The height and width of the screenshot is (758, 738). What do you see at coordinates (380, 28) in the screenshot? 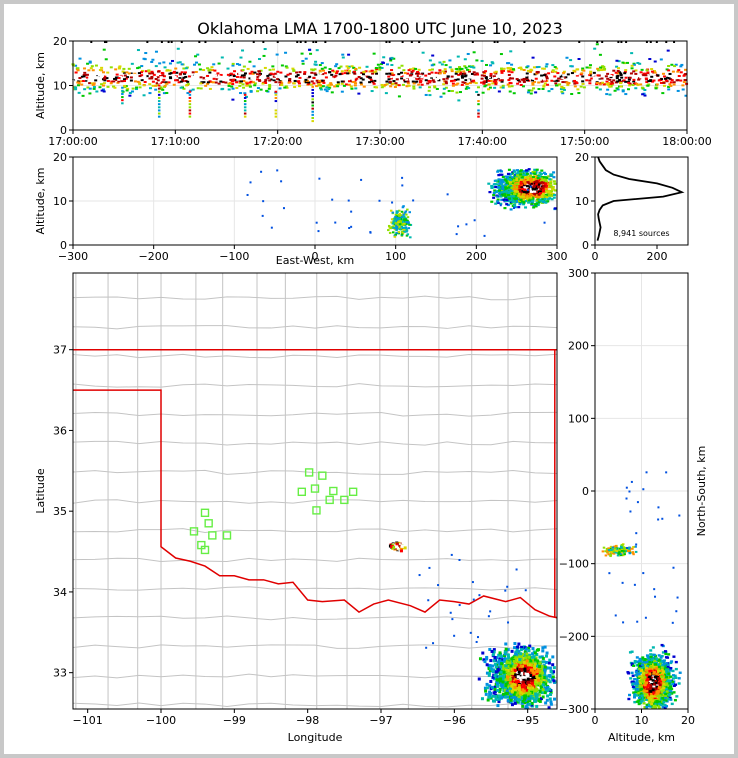
I see `figure-title: Oklahoma LMA 1700-1800 UTC June 10, 2023` at bounding box center [380, 28].